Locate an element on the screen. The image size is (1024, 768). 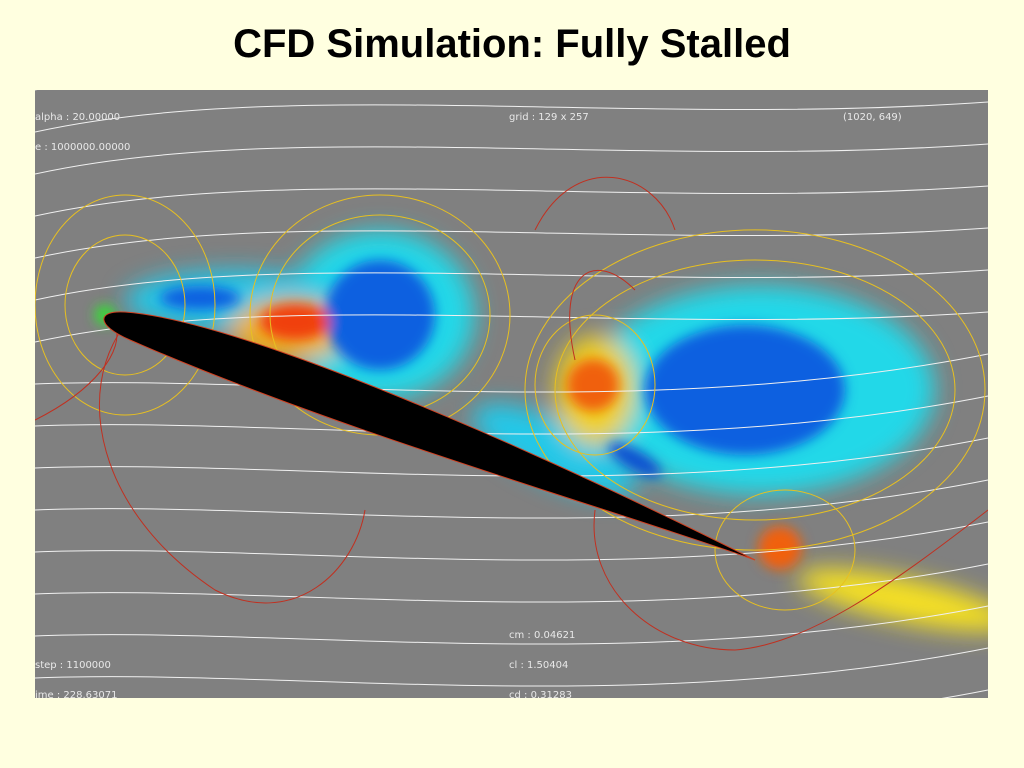
overlay-text: grid : 129 x 257 is located at coordinates (549, 117).